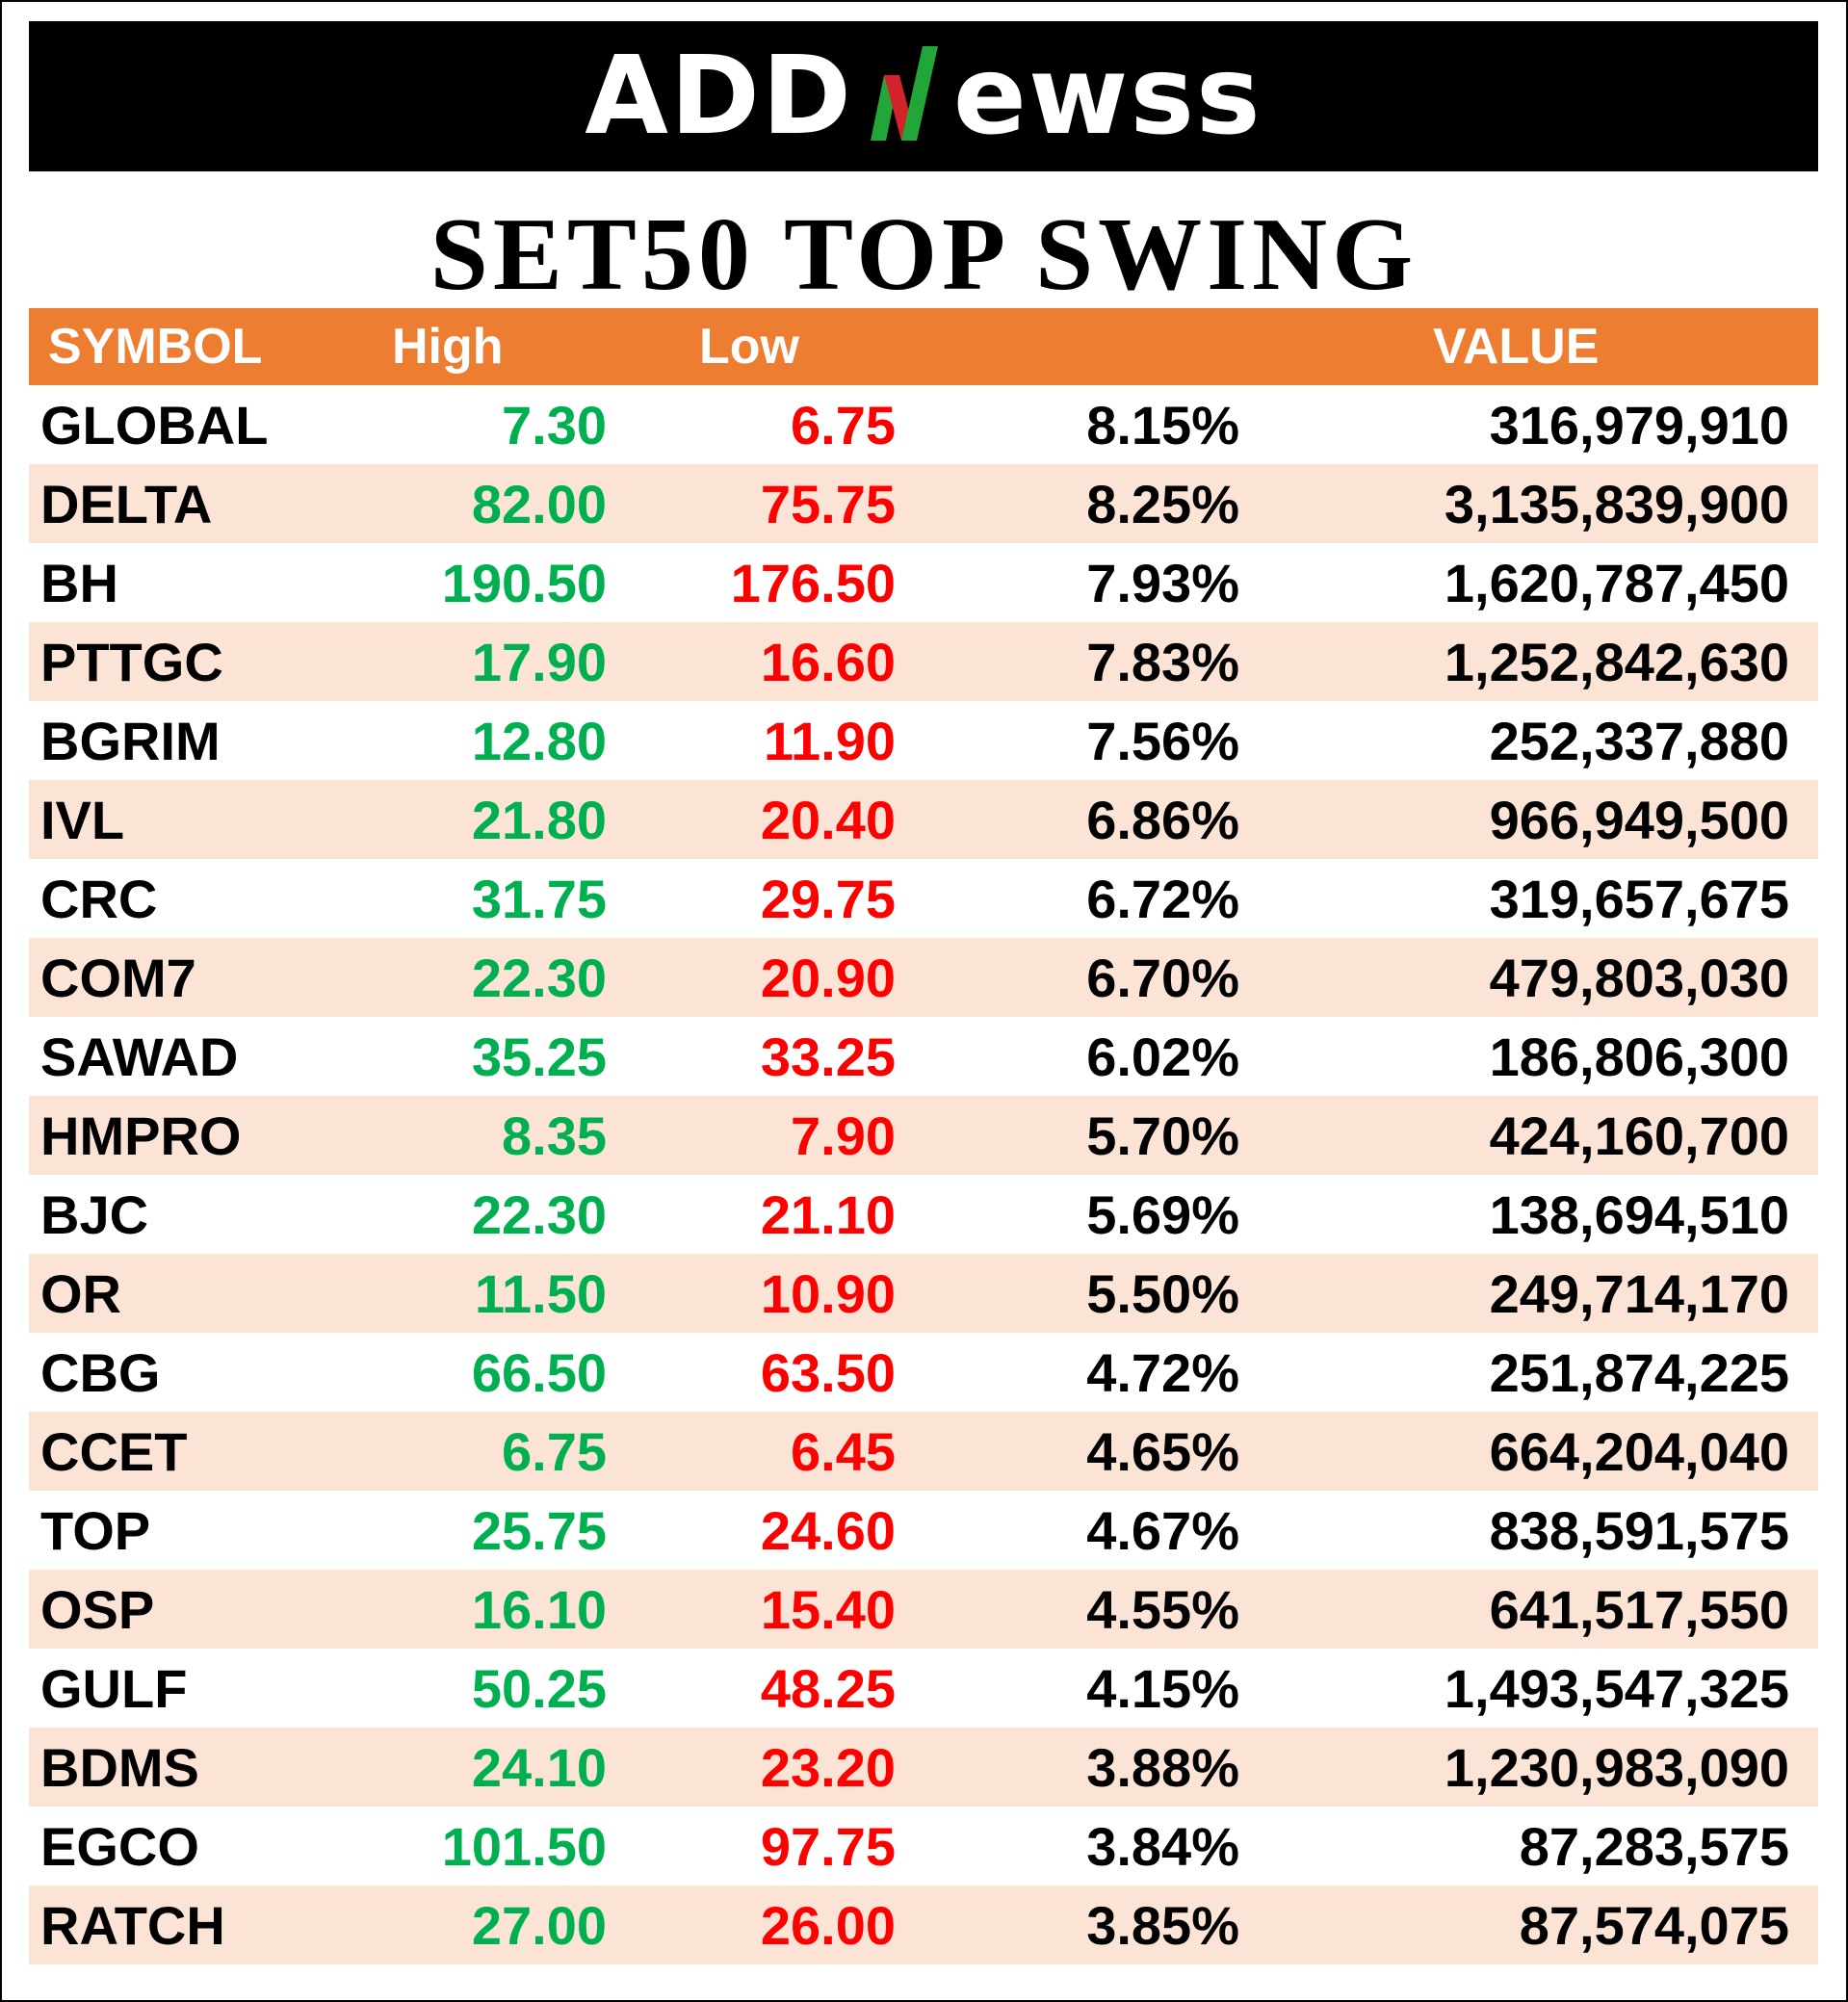 The image size is (1848, 2002). What do you see at coordinates (154, 424) in the screenshot?
I see `symbol-cell: GLOBAL` at bounding box center [154, 424].